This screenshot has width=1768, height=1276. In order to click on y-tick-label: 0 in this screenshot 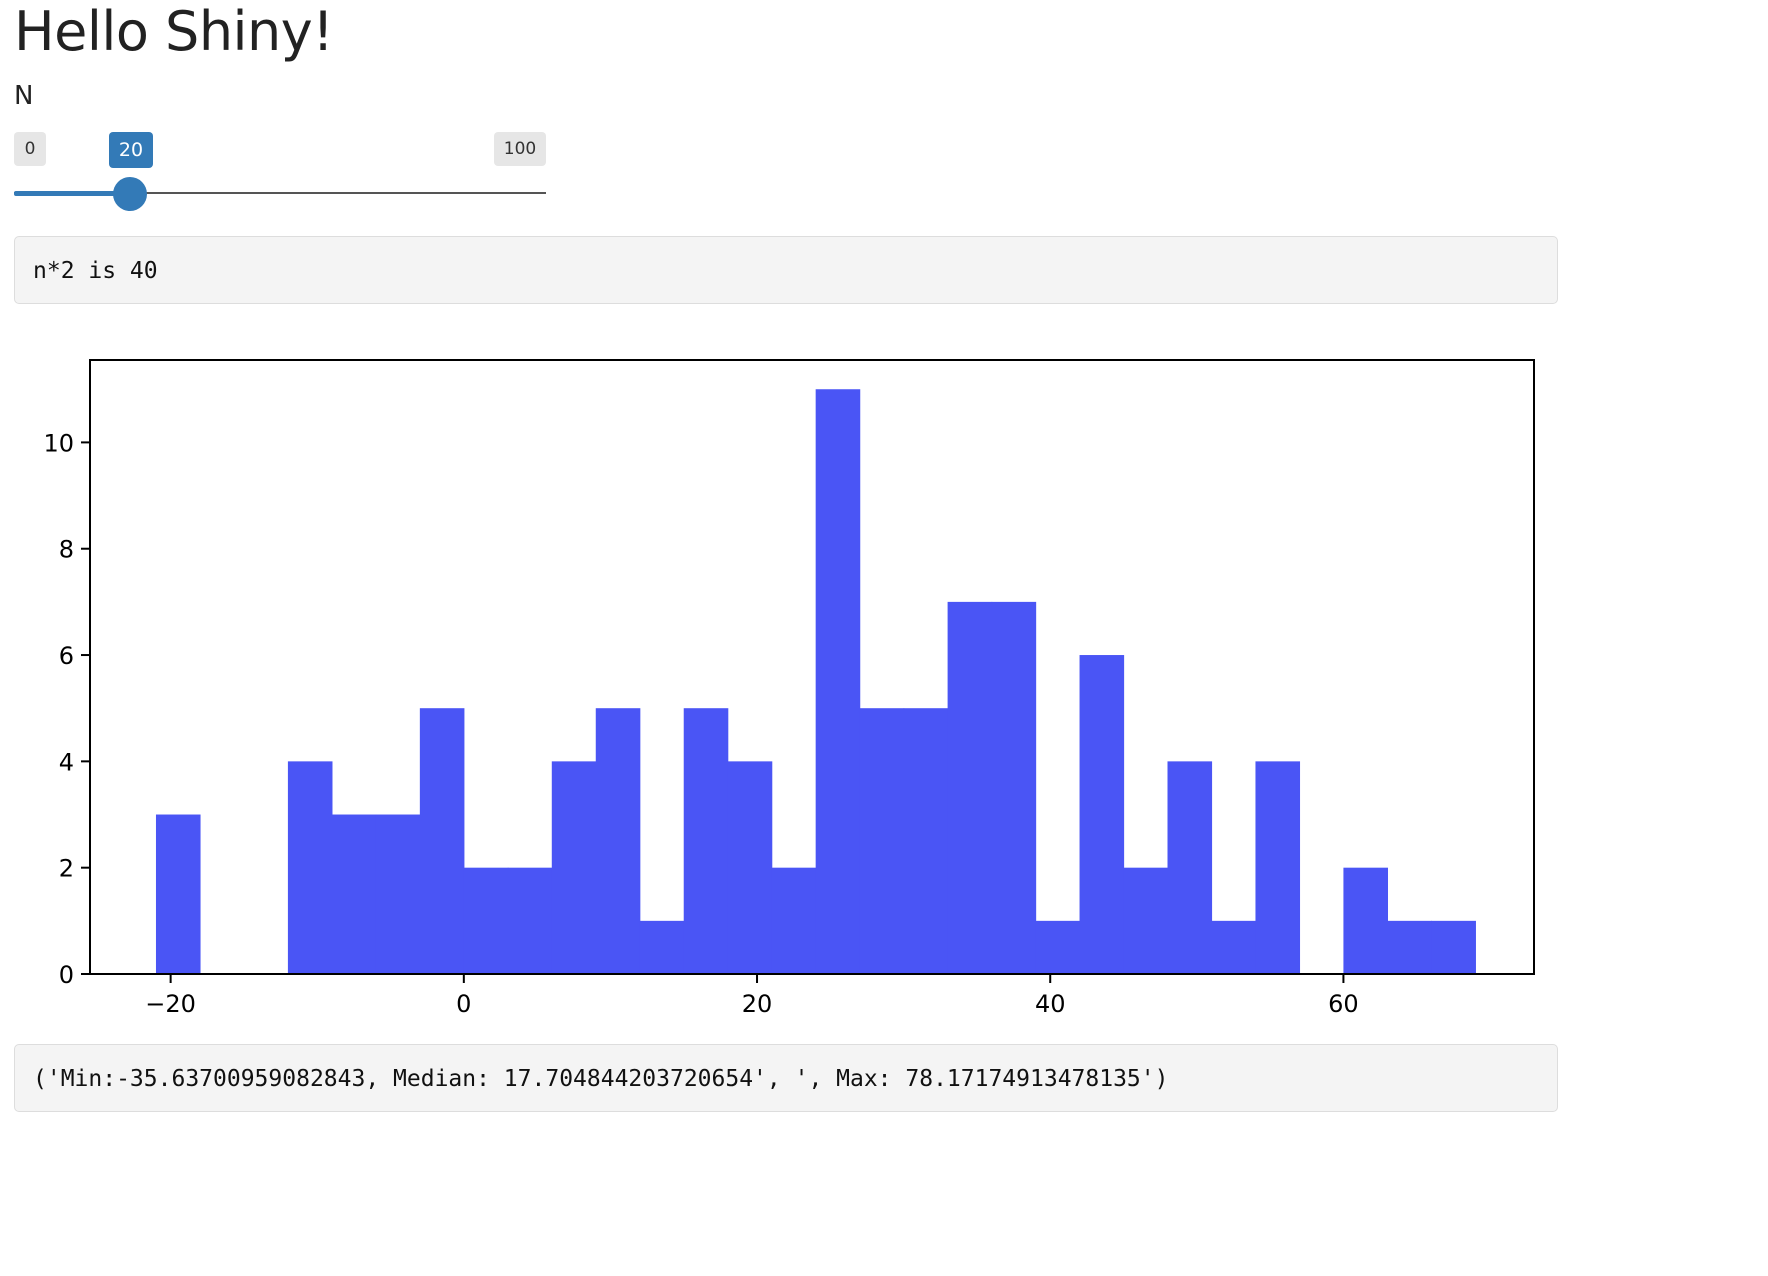, I will do `click(66, 975)`.